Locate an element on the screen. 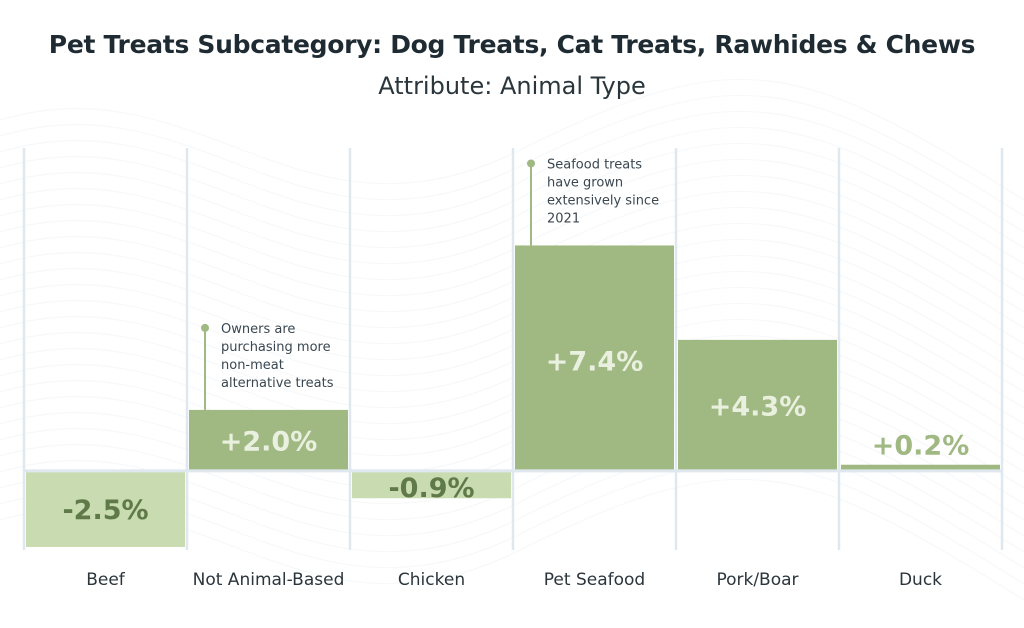  bar-chicken is located at coordinates (431, 484).